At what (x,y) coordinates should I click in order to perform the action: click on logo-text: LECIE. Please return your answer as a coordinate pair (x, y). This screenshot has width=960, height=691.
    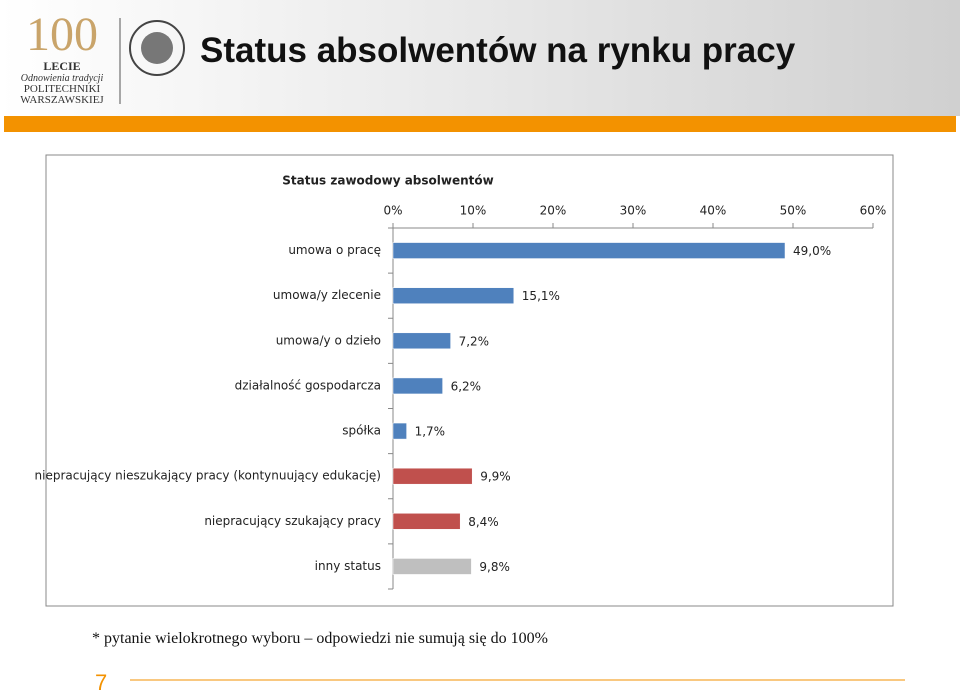
    Looking at the image, I should click on (61, 66).